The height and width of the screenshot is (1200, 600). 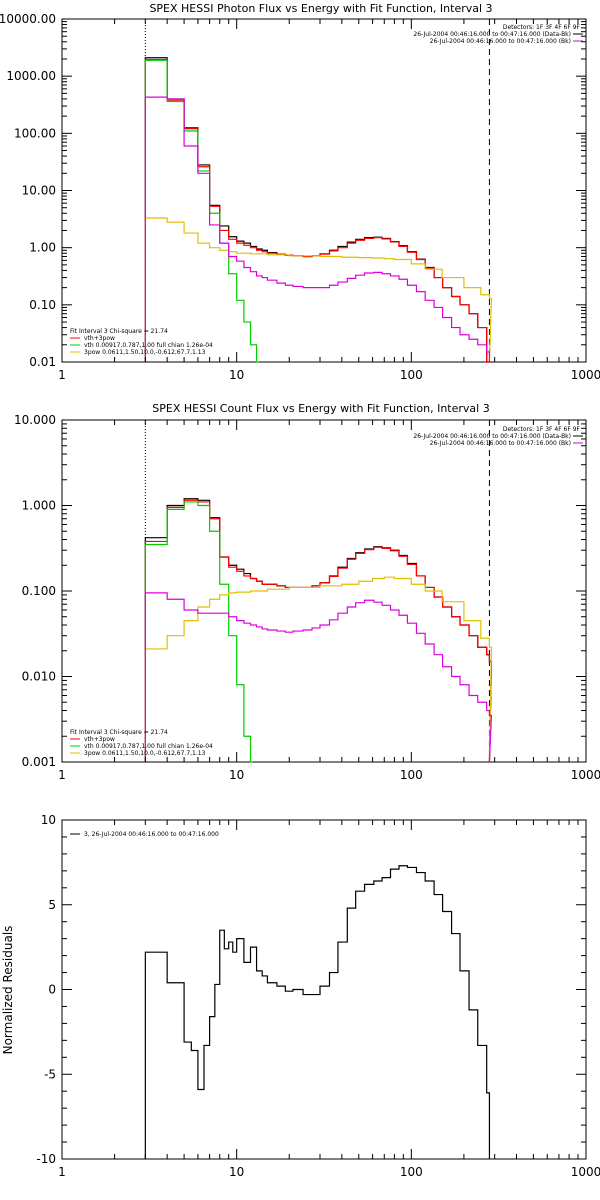 I want to click on y-tick-label: 0.100, so click(x=39, y=591).